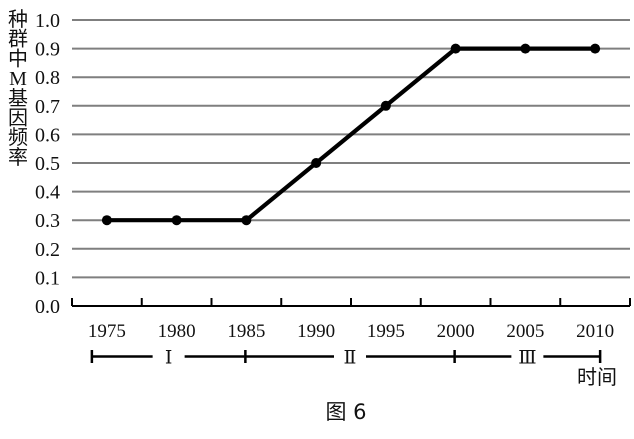 Image resolution: width=634 pixels, height=439 pixels. I want to click on figure-caption: 图 6, so click(346, 412).